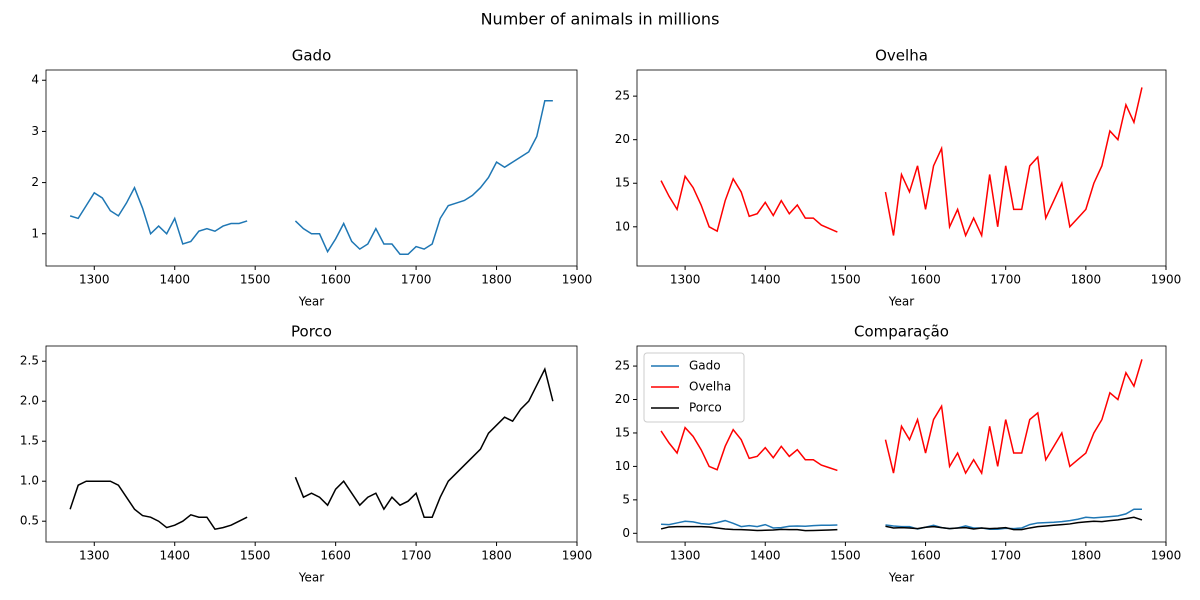 The height and width of the screenshot is (600, 1200). What do you see at coordinates (29, 441) in the screenshot?
I see `y-tick-label: 1.5` at bounding box center [29, 441].